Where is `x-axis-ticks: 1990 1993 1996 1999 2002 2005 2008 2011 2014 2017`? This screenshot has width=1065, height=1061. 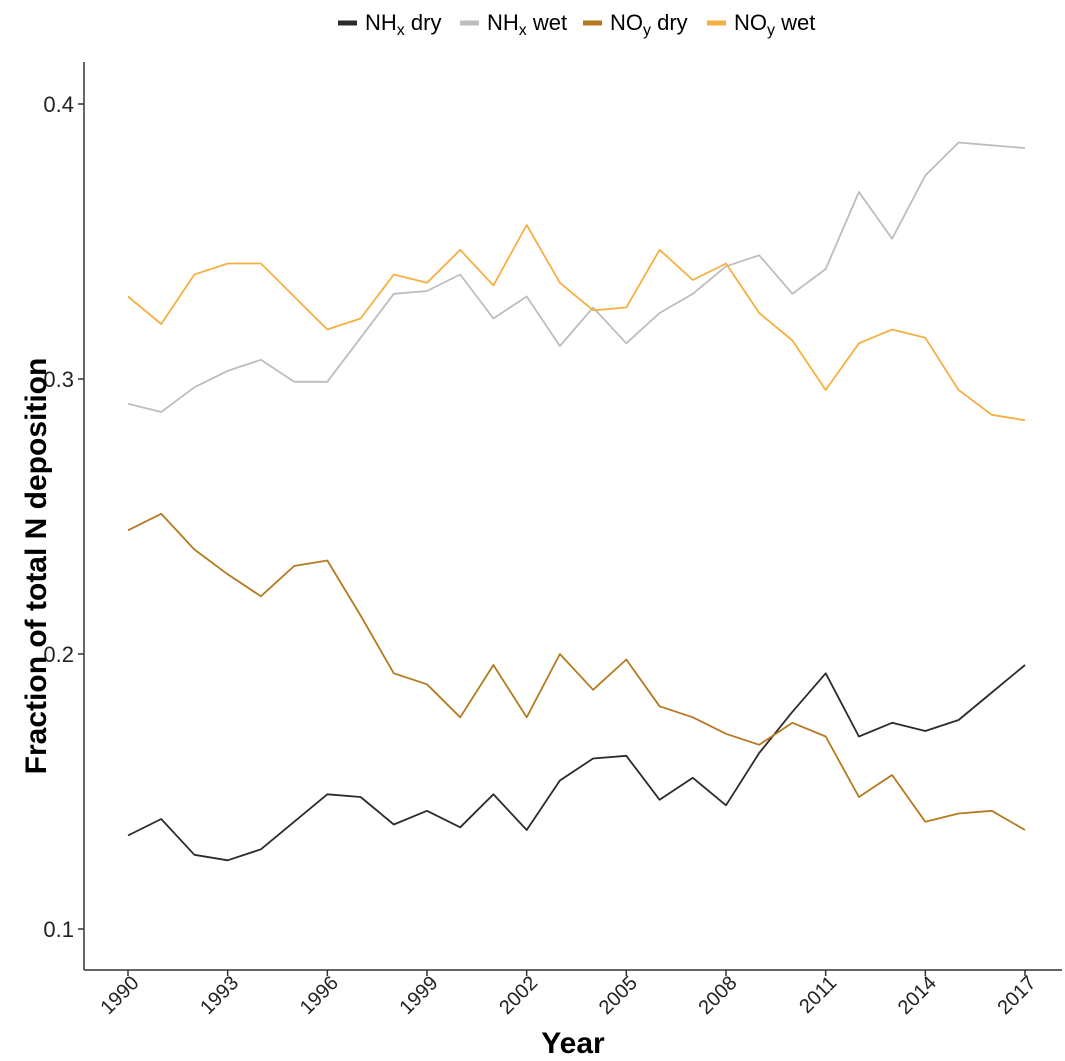
x-axis-ticks: 1990 1993 1996 1999 2002 2005 2008 2011 2014 2017 is located at coordinates (569, 994).